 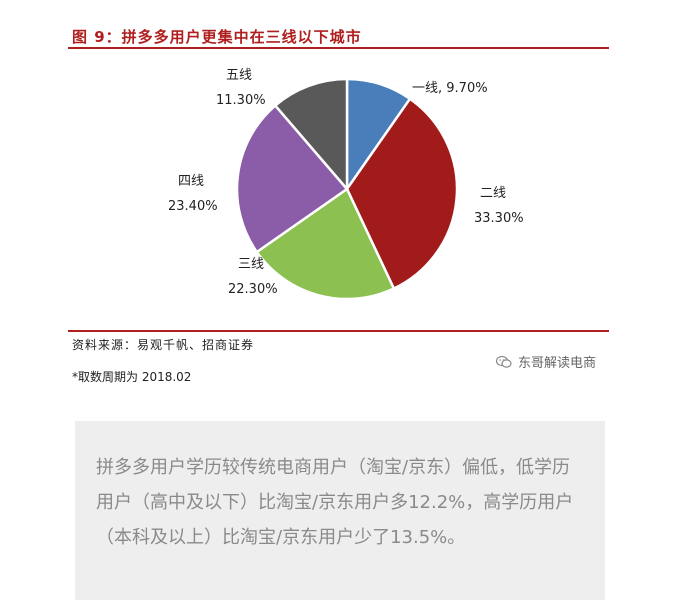 I want to click on pie-slice-tier5, so click(x=311, y=135).